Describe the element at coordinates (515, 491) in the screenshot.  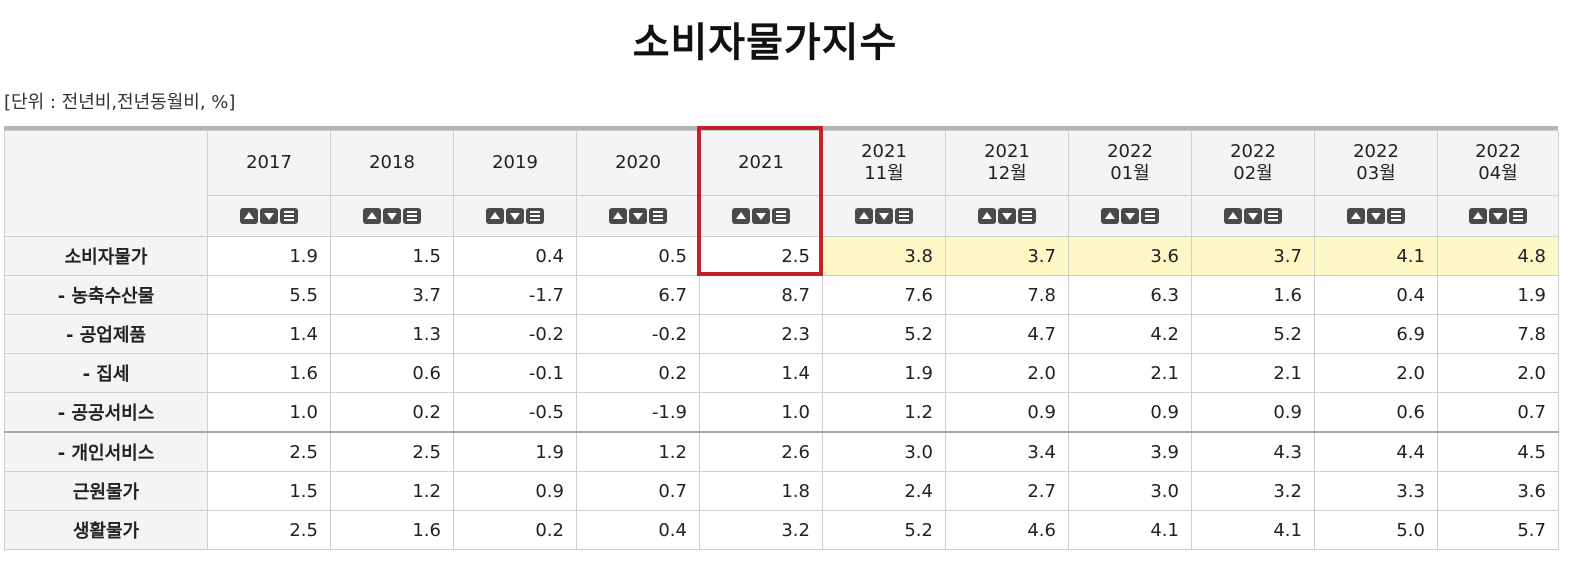
I see `value-cell: 0.9` at that location.